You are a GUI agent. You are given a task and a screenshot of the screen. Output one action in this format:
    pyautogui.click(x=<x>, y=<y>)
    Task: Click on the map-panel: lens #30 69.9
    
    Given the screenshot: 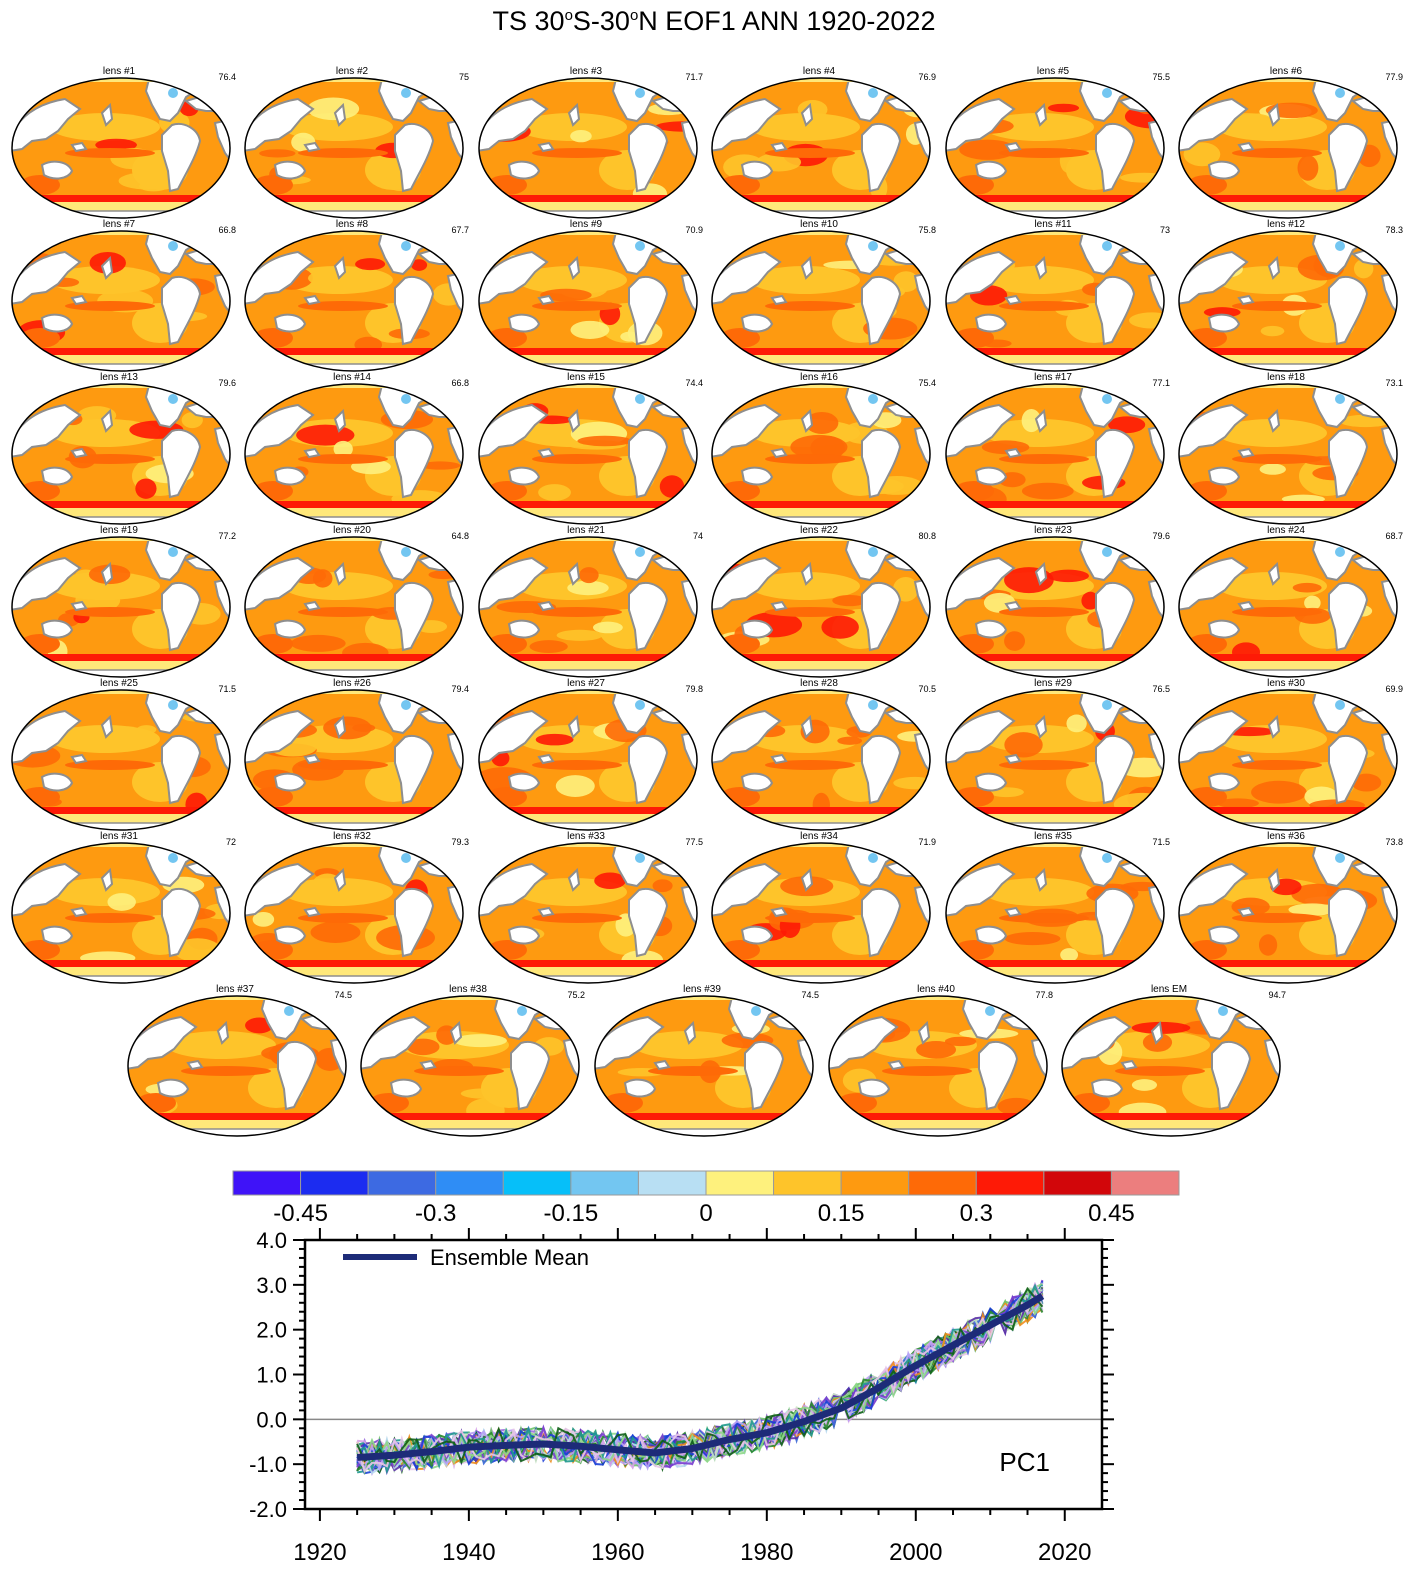 What is the action you would take?
    pyautogui.click(x=1293, y=756)
    